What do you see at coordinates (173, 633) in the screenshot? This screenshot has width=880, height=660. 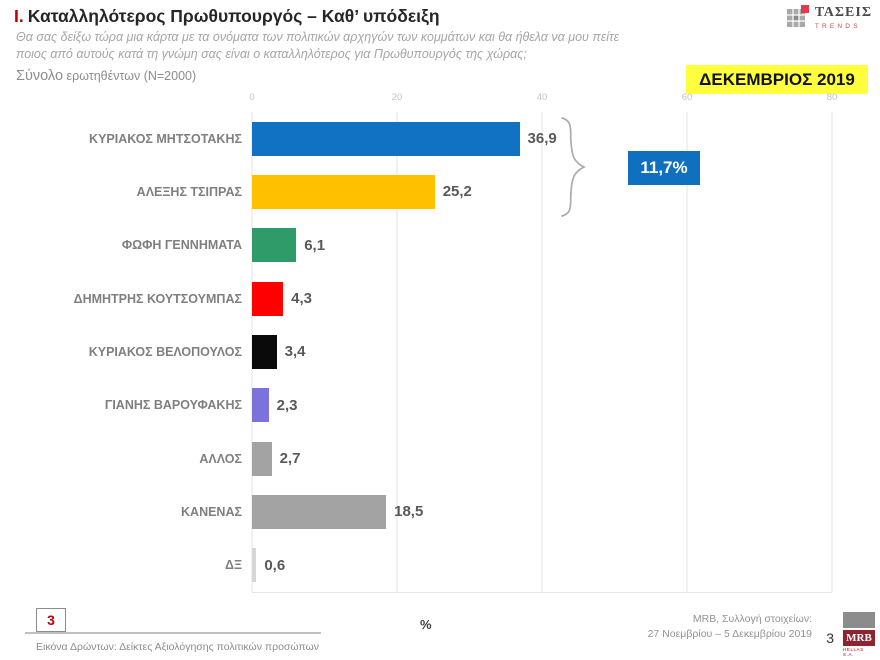 I see `footer-divider` at bounding box center [173, 633].